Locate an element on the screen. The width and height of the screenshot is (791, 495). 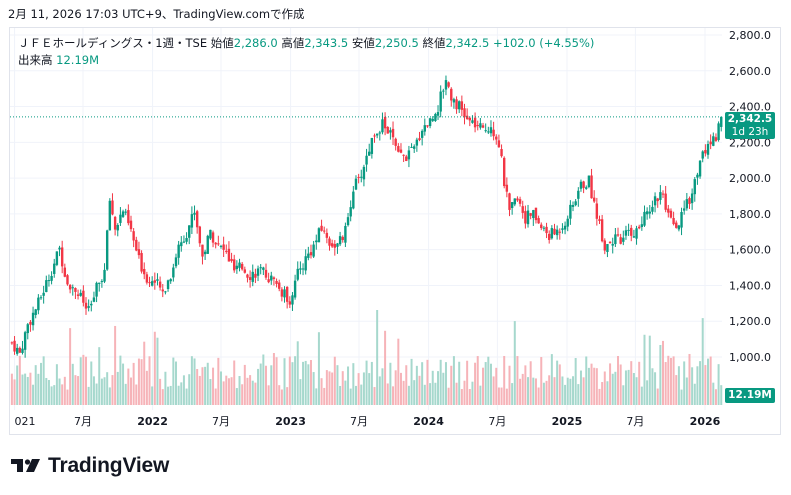
low-value: 2,250.5 is located at coordinates (396, 43).